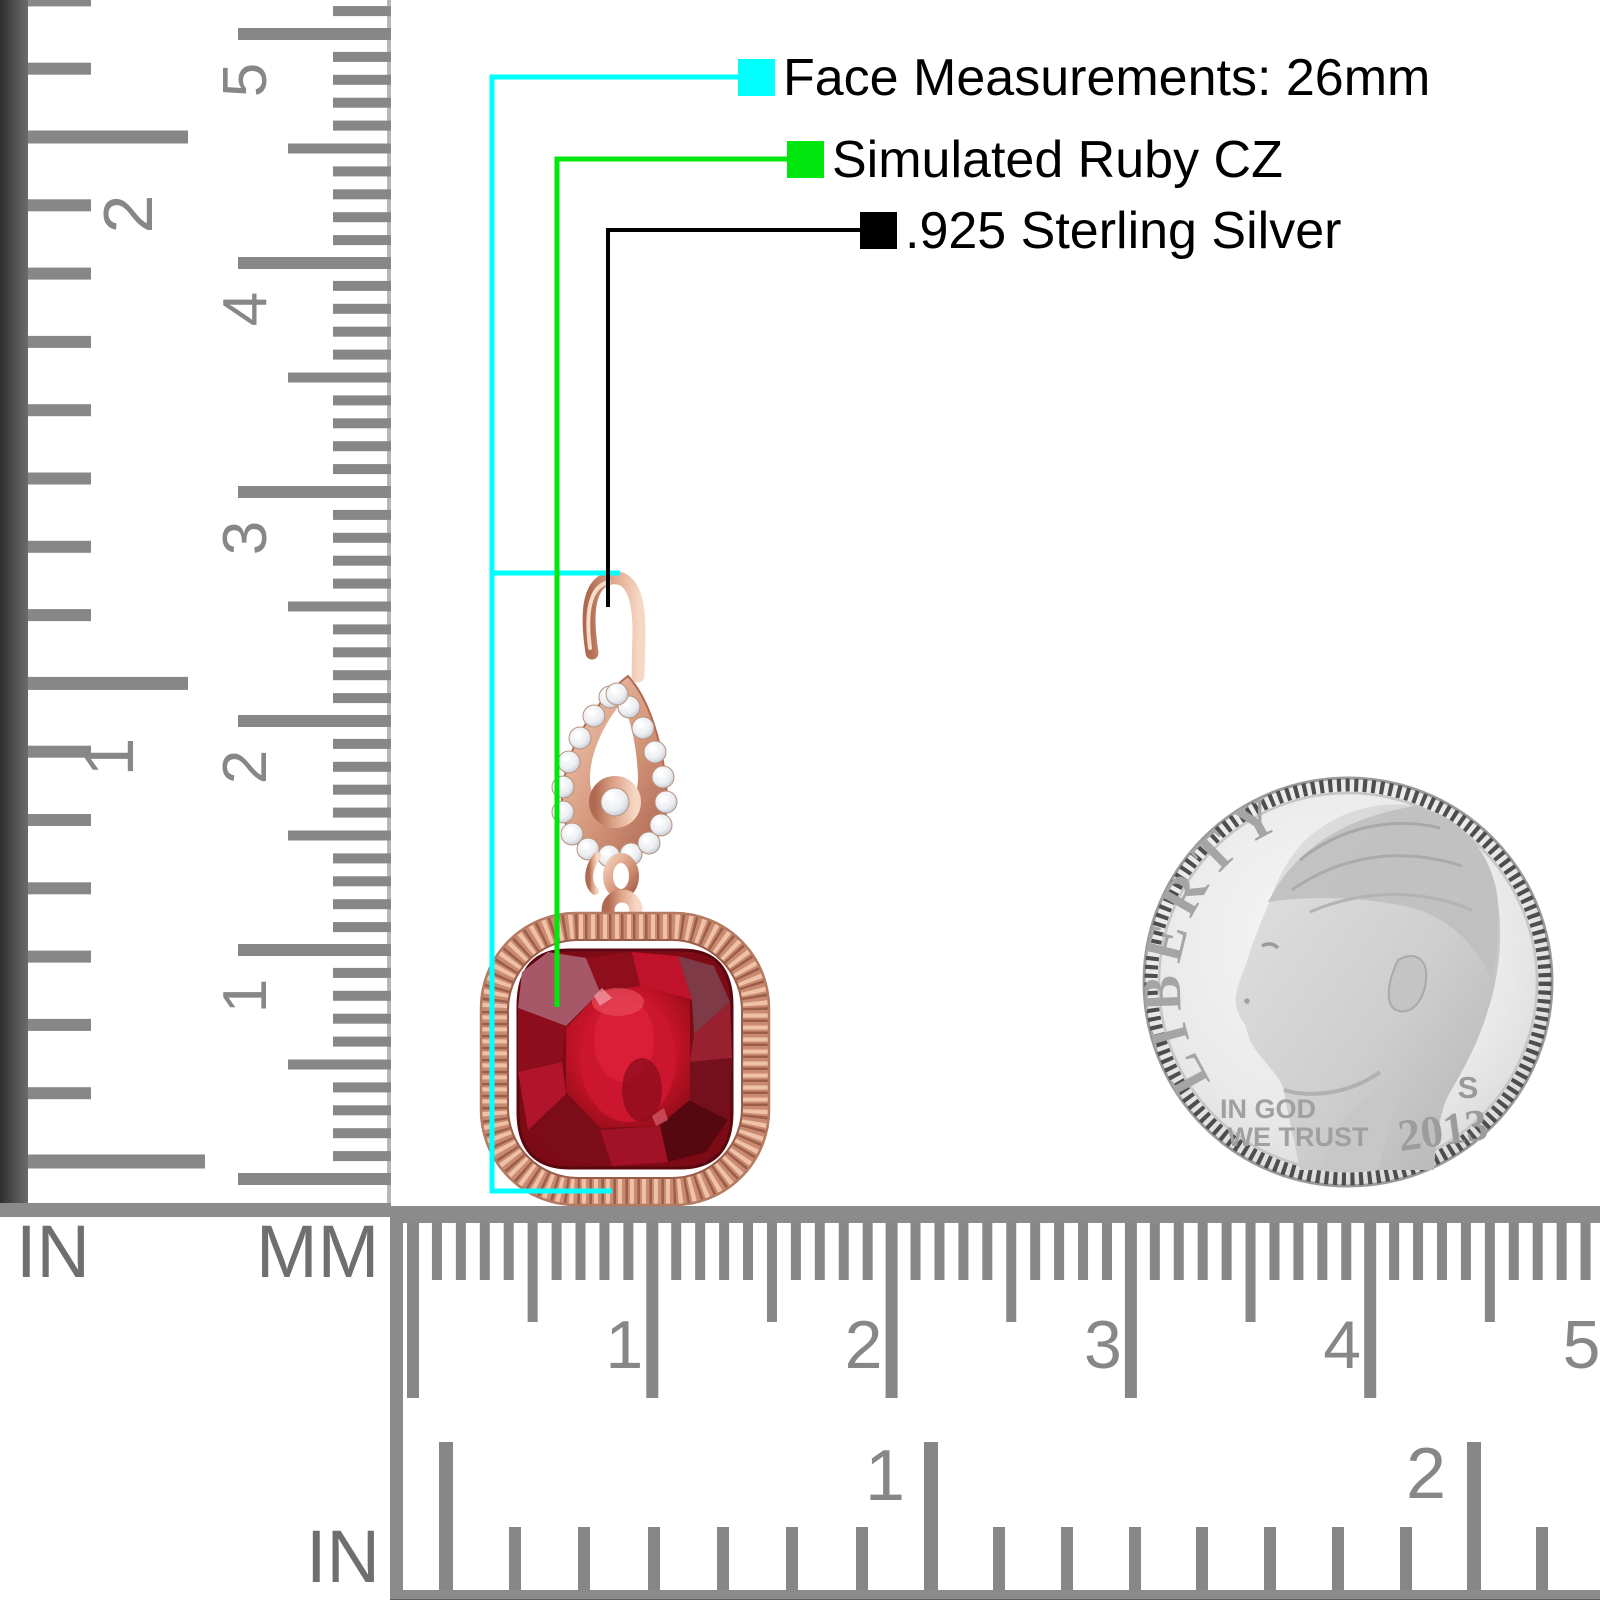 The image size is (1600, 1600). What do you see at coordinates (598, 615) in the screenshot?
I see `earring-hook-highlight` at bounding box center [598, 615].